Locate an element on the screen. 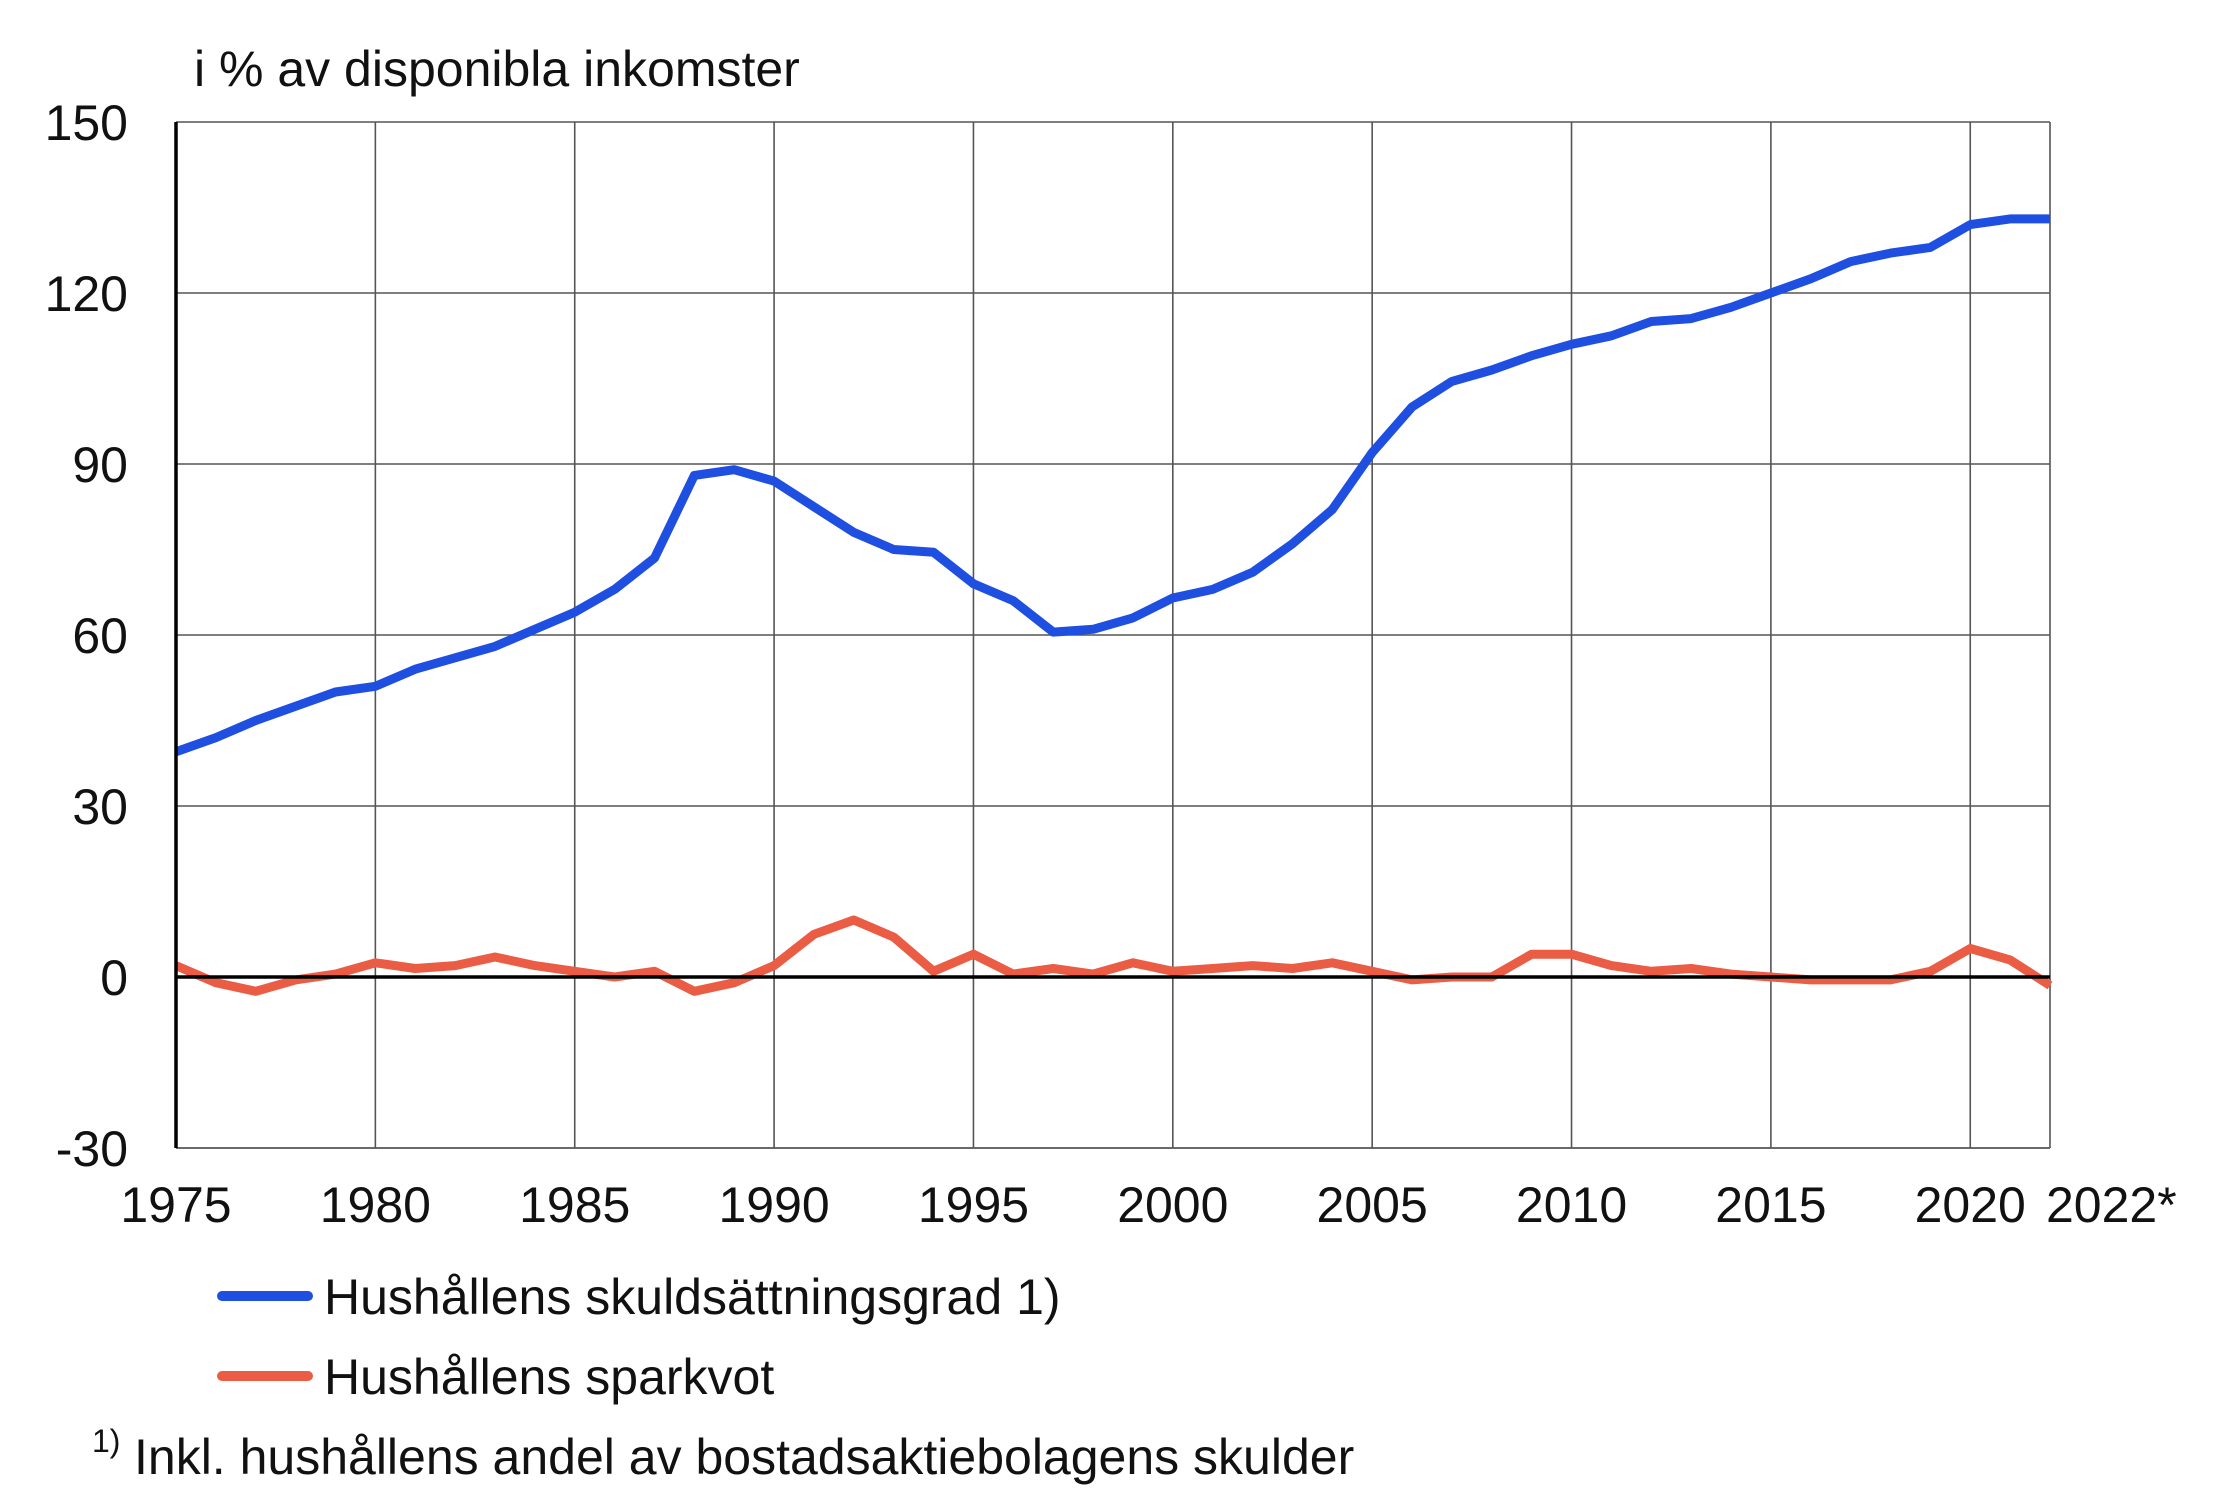 The image size is (2220, 1502). x-tick-label: 2020 is located at coordinates (1970, 1205).